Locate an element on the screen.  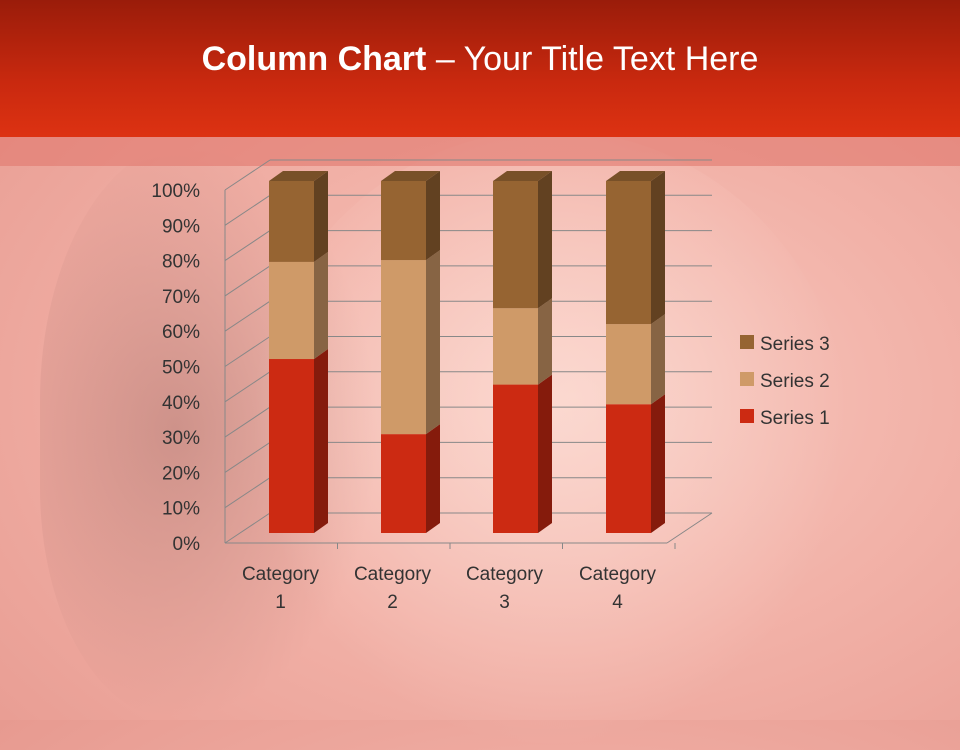
y-tick-label: 10% is located at coordinates (181, 509).